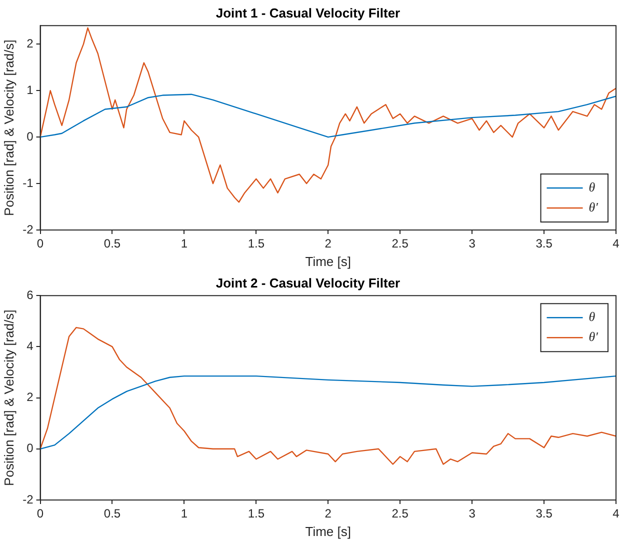 Image resolution: width=628 pixels, height=540 pixels. What do you see at coordinates (308, 282) in the screenshot?
I see `chart-title: Joint 2 - Casual Velocity Filter` at bounding box center [308, 282].